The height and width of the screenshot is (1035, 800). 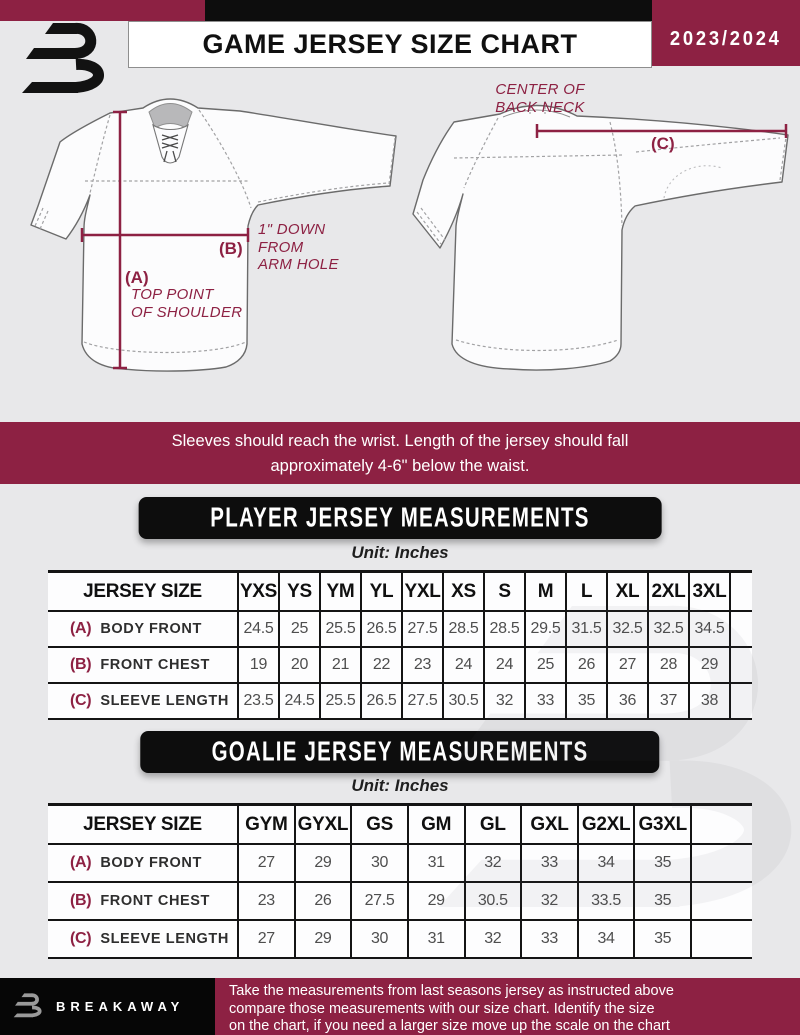 What do you see at coordinates (379, 901) in the screenshot?
I see `measurement-value-cell: 27.5` at bounding box center [379, 901].